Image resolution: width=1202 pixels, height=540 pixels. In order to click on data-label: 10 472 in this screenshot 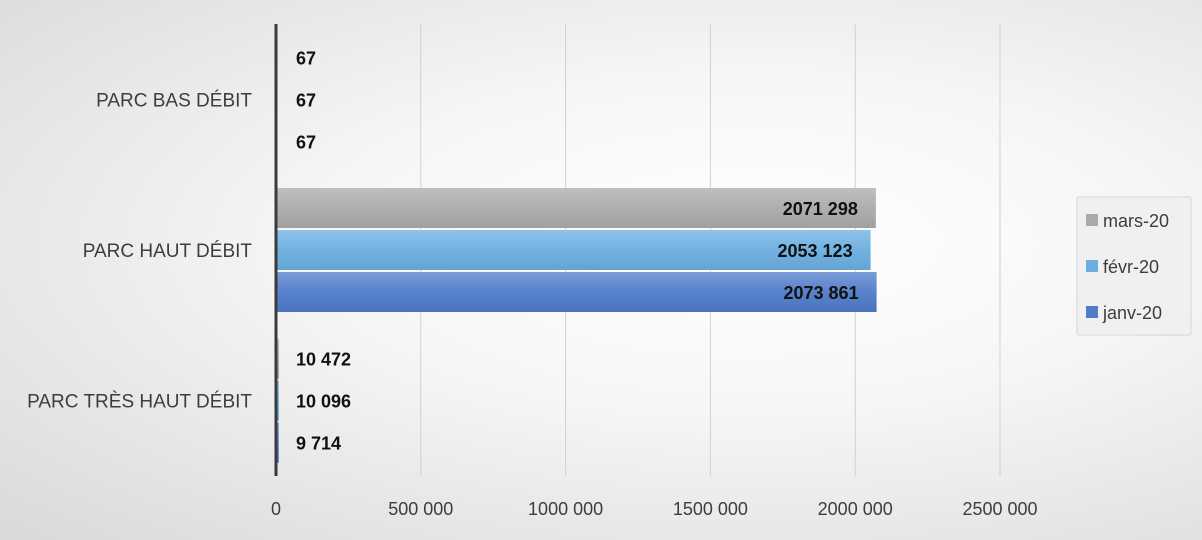, I will do `click(323, 360)`.